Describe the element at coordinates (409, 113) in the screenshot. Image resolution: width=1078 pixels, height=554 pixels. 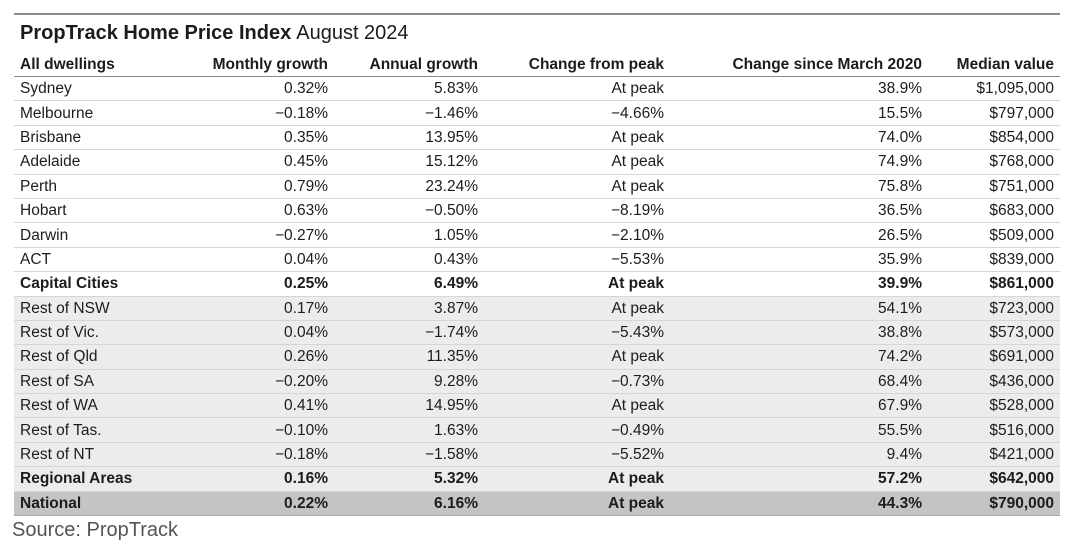
I see `cell-annual-growth: −1.46%` at that location.